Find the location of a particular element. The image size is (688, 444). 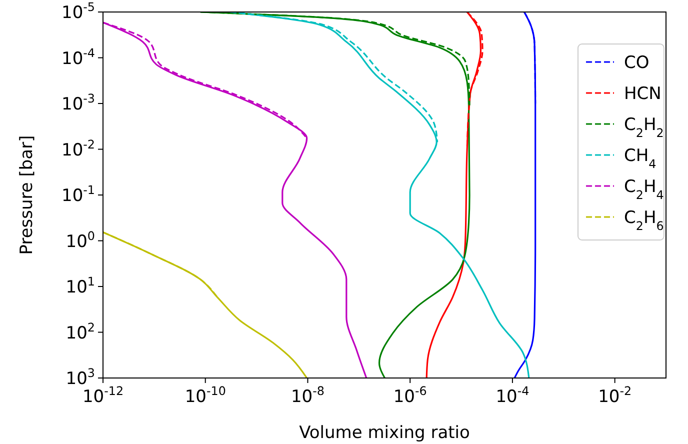

y-tick-label: 10$^{-5}$ is located at coordinates (78, 11).